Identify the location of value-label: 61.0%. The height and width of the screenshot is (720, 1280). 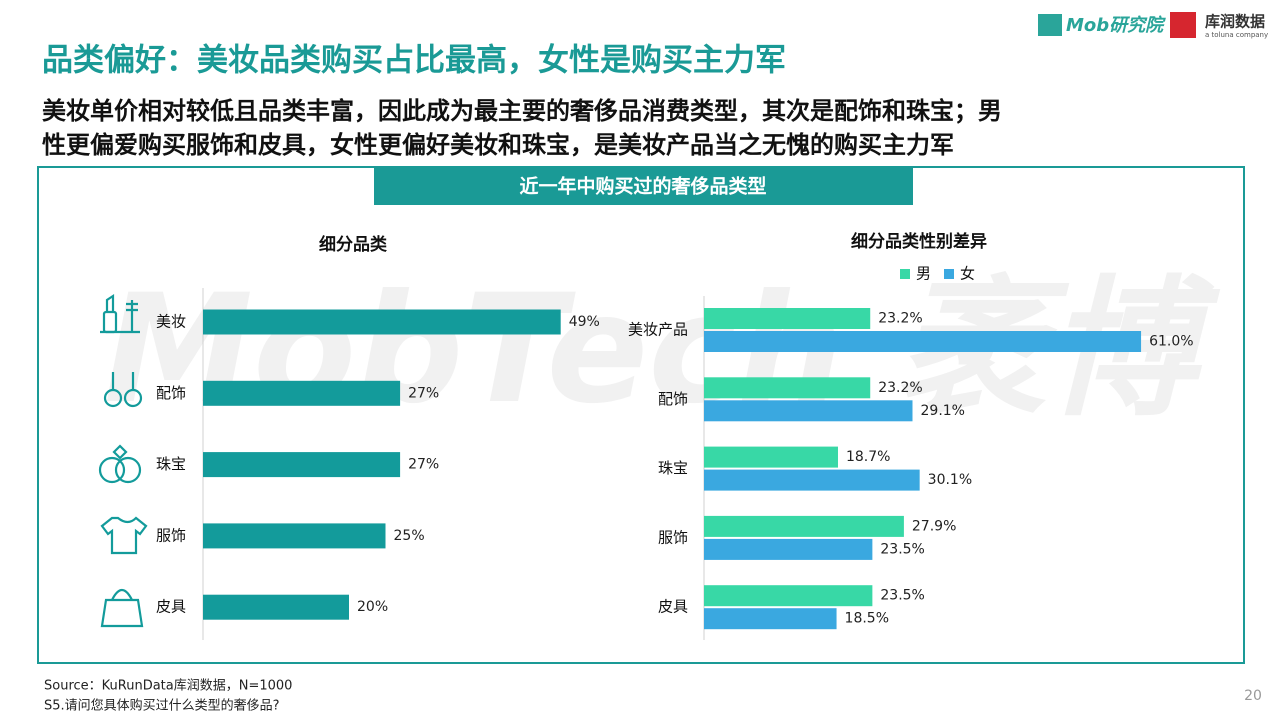
(1171, 342).